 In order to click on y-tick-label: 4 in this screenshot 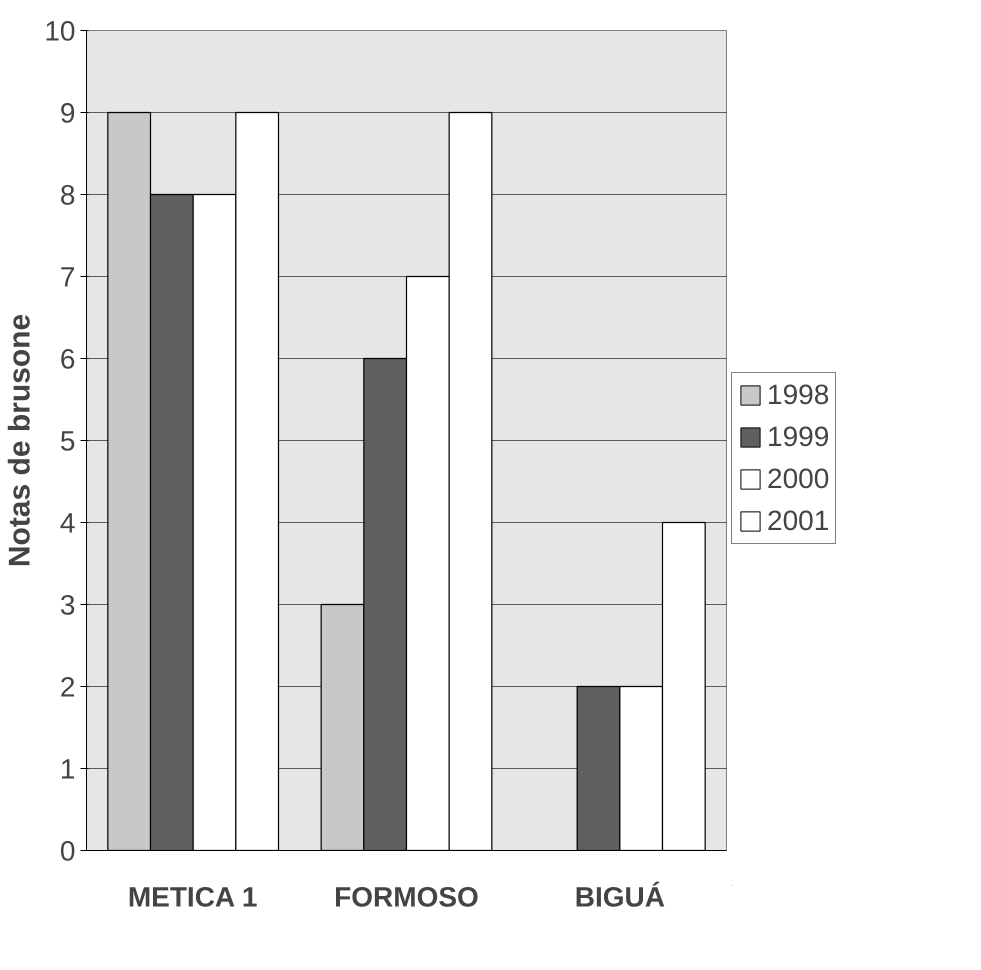, I will do `click(68, 523)`.